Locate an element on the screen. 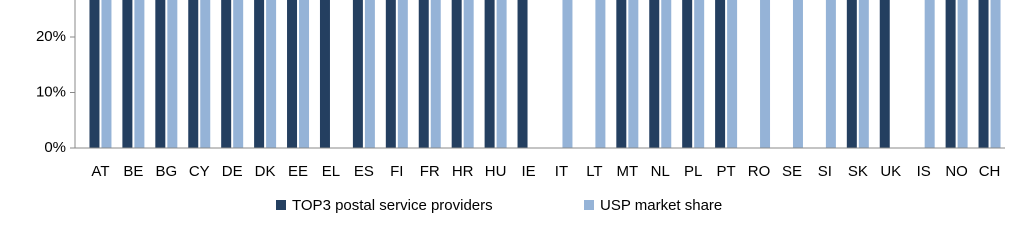 The height and width of the screenshot is (240, 1024). x-tick-label: BE is located at coordinates (133, 171).